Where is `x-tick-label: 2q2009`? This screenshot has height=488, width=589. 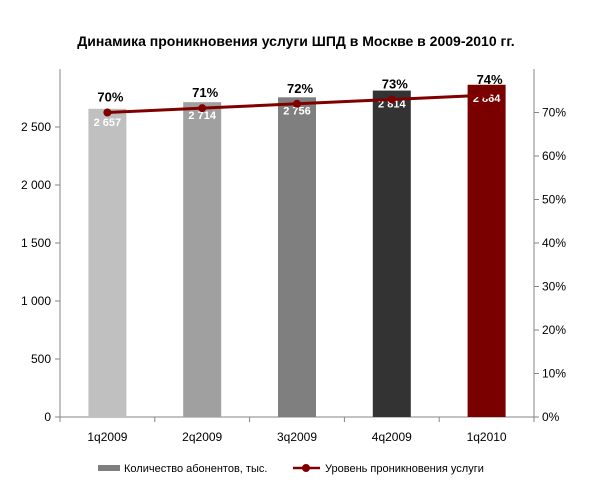
x-tick-label: 2q2009 is located at coordinates (202, 437).